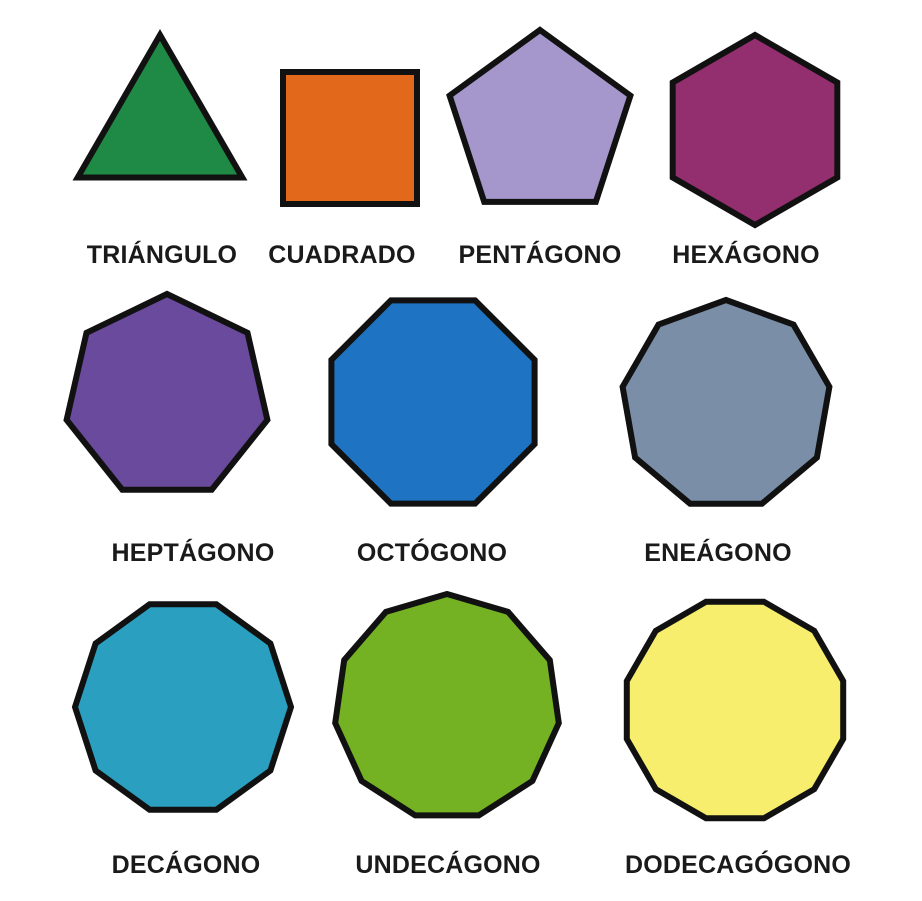 This screenshot has width=922, height=901. Describe the element at coordinates (167, 391) in the screenshot. I see `heptagon-shape` at that location.